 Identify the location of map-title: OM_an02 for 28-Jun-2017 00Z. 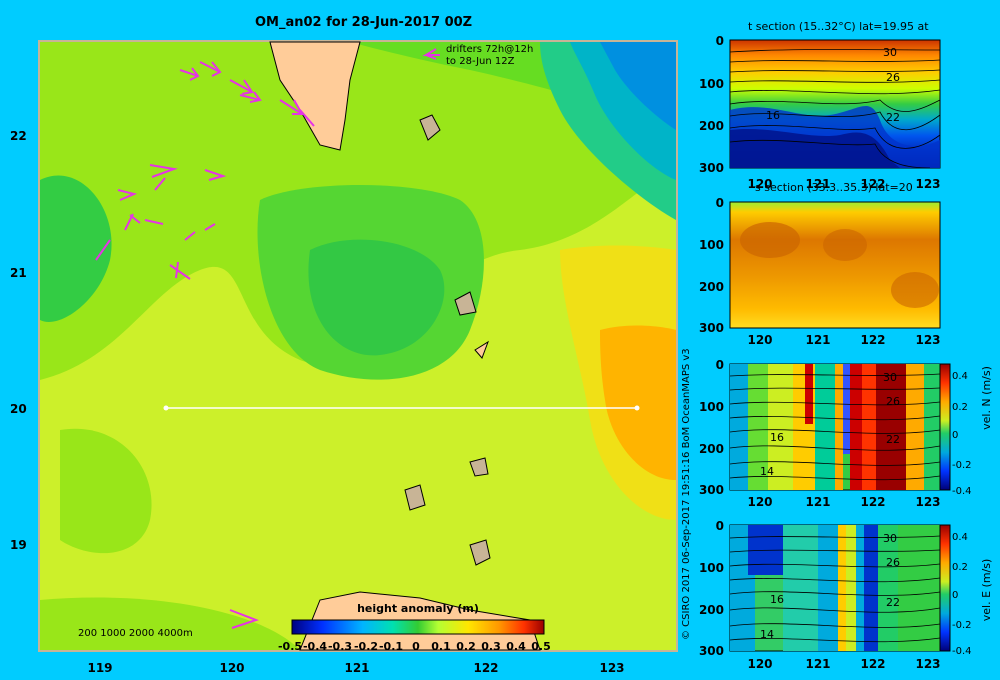
(364, 22).